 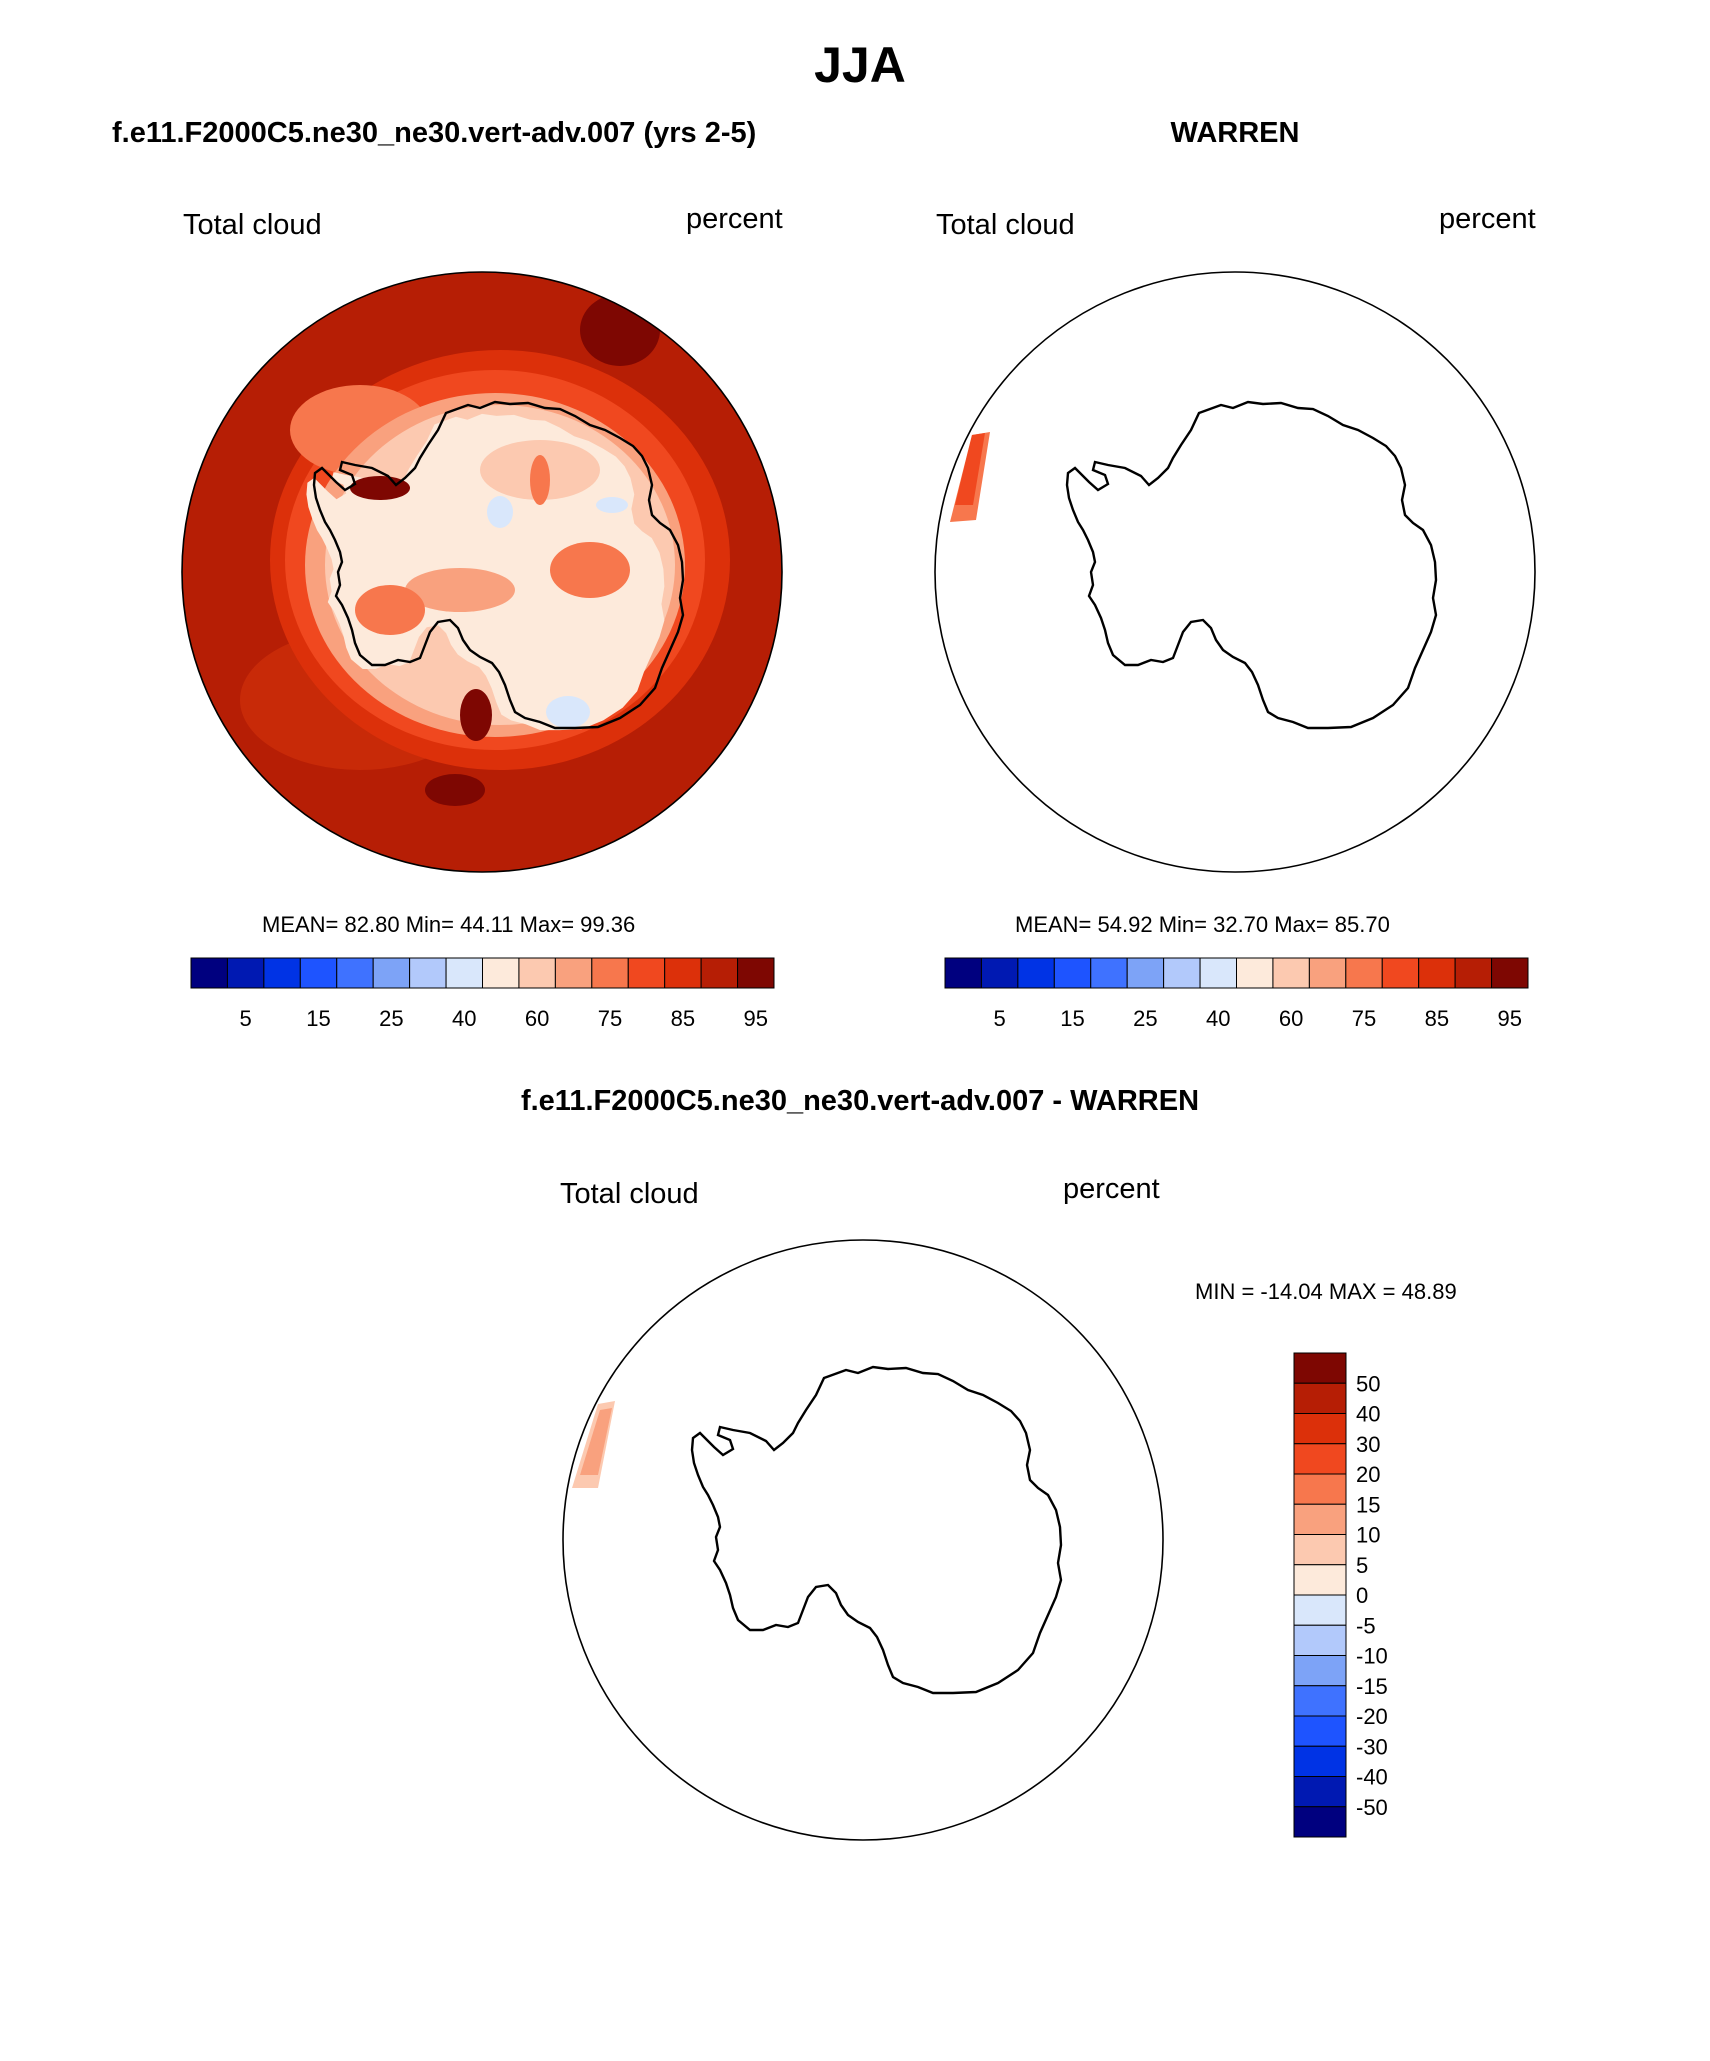 I want to click on colorbar-obs-tick-label: 60, so click(x=1291, y=1018).